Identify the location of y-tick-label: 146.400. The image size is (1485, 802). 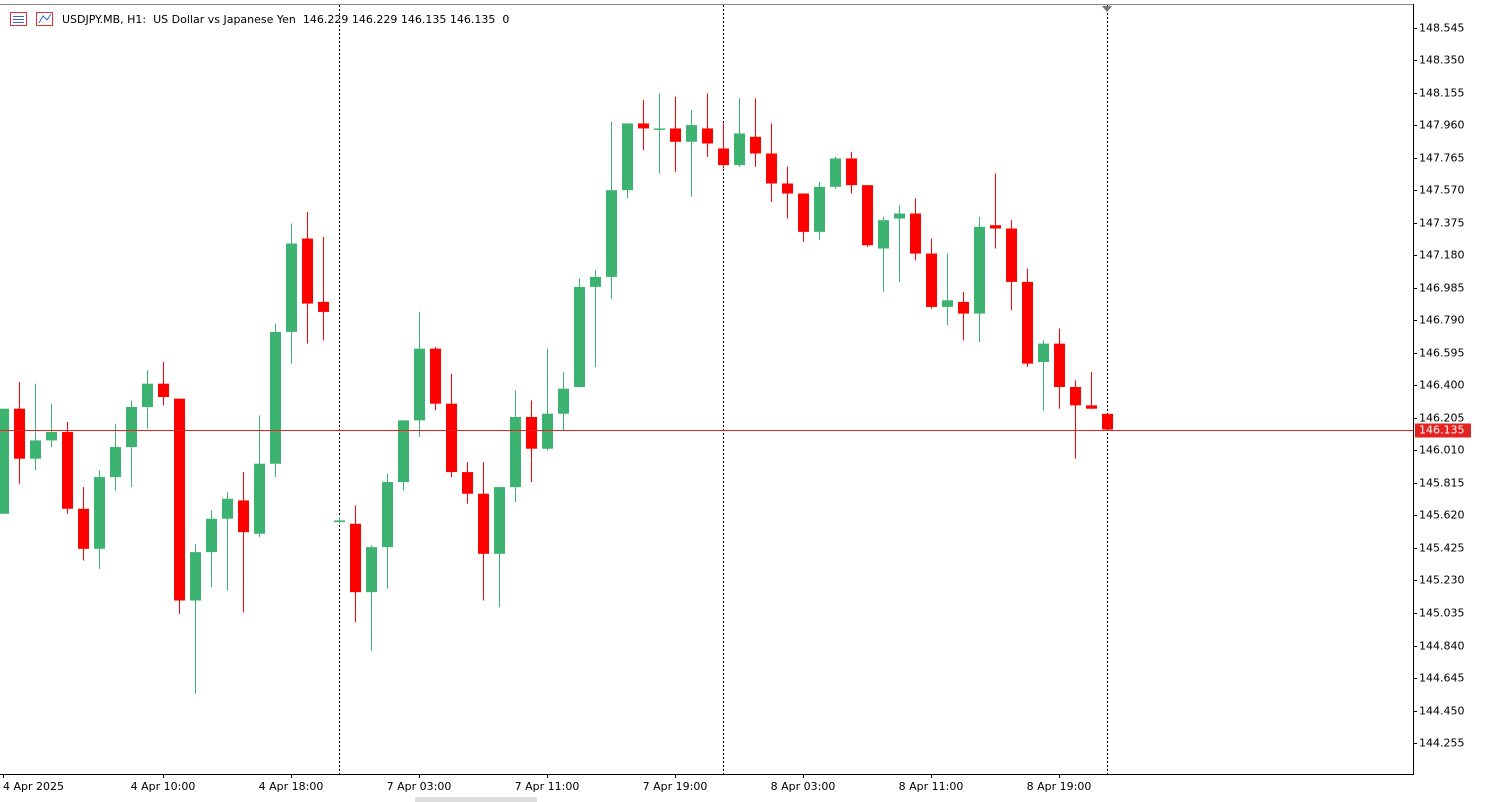
(1442, 385).